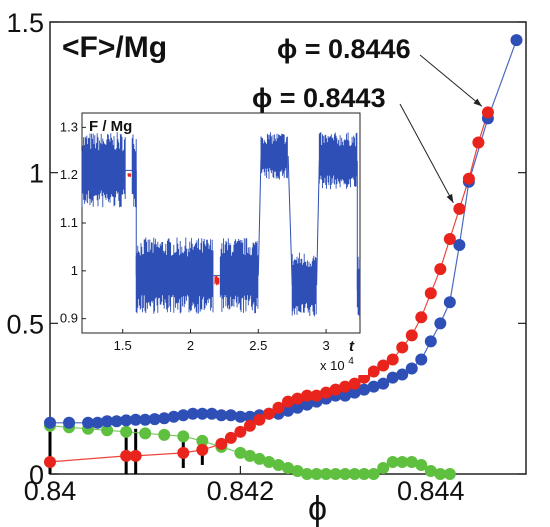 The height and width of the screenshot is (527, 550). What do you see at coordinates (258, 345) in the screenshot?
I see `inset-x-tick-label: 2.5` at bounding box center [258, 345].